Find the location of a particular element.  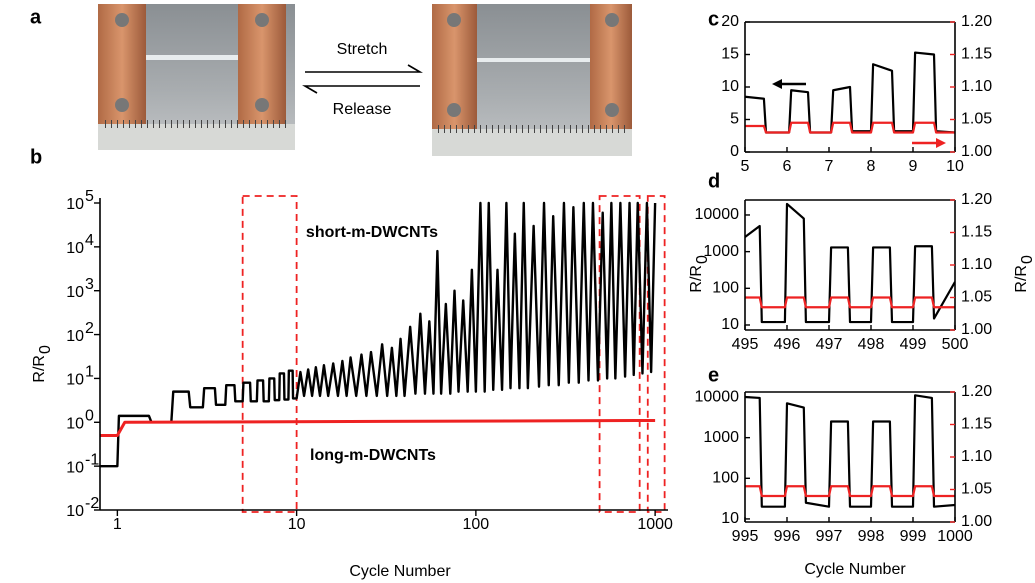

x-tick-label: 9 is located at coordinates (913, 166).